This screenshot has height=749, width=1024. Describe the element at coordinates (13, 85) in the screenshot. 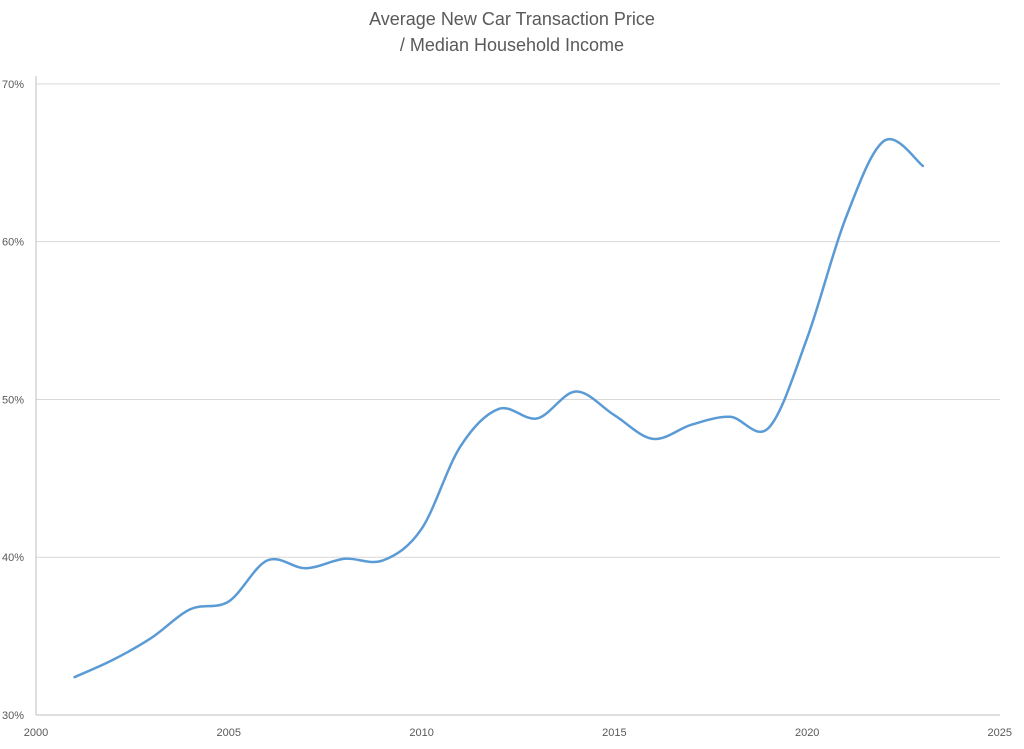

I see `y-tick-label: 70%` at that location.